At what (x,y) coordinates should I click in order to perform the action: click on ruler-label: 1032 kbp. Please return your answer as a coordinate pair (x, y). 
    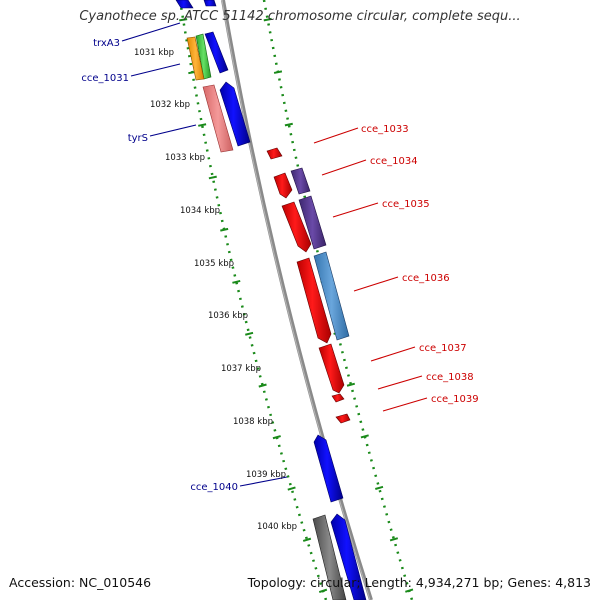
    Looking at the image, I should click on (170, 105).